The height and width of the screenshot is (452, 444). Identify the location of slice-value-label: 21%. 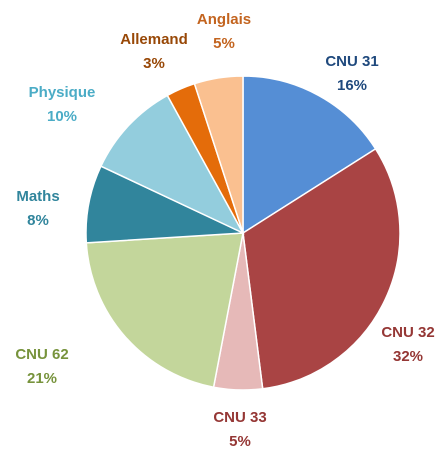
(42, 378).